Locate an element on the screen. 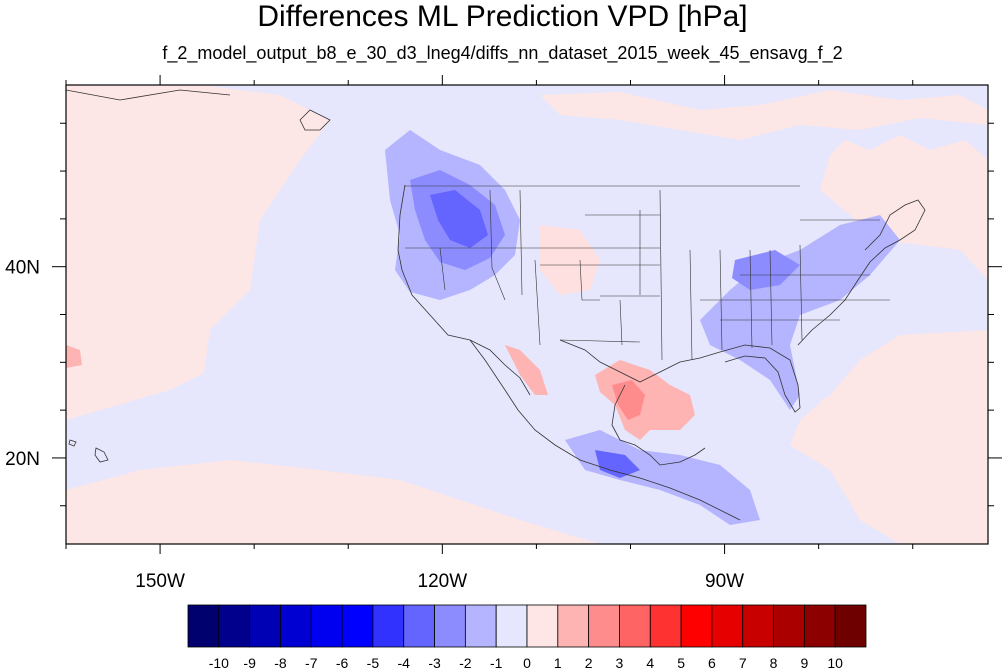 The height and width of the screenshot is (672, 1005). colorbar-label: 0 is located at coordinates (527, 663).